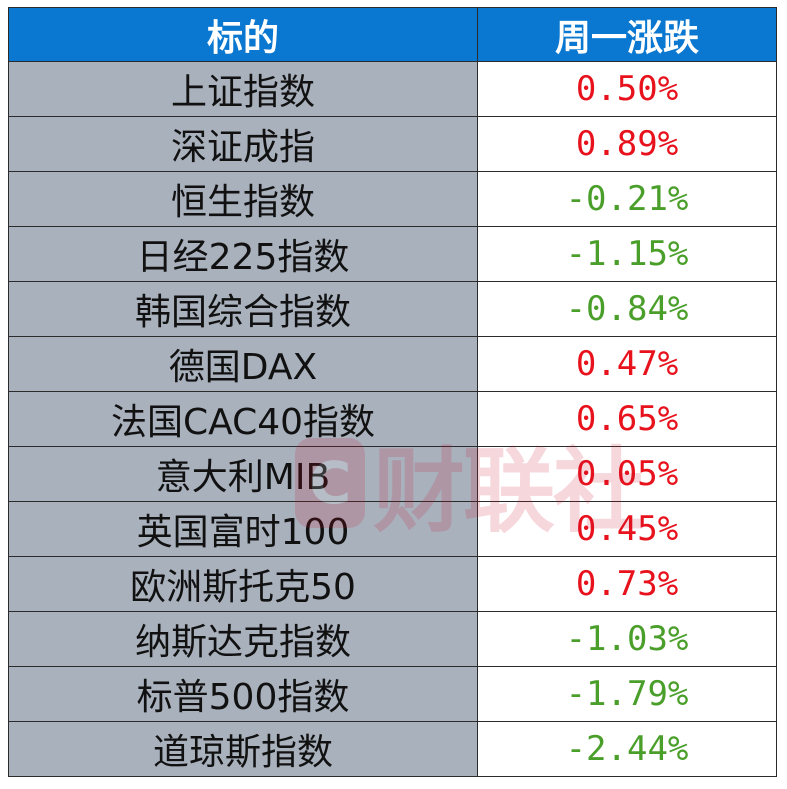 This screenshot has width=787, height=789. Describe the element at coordinates (243, 34) in the screenshot. I see `header-instrument: 标的` at that location.